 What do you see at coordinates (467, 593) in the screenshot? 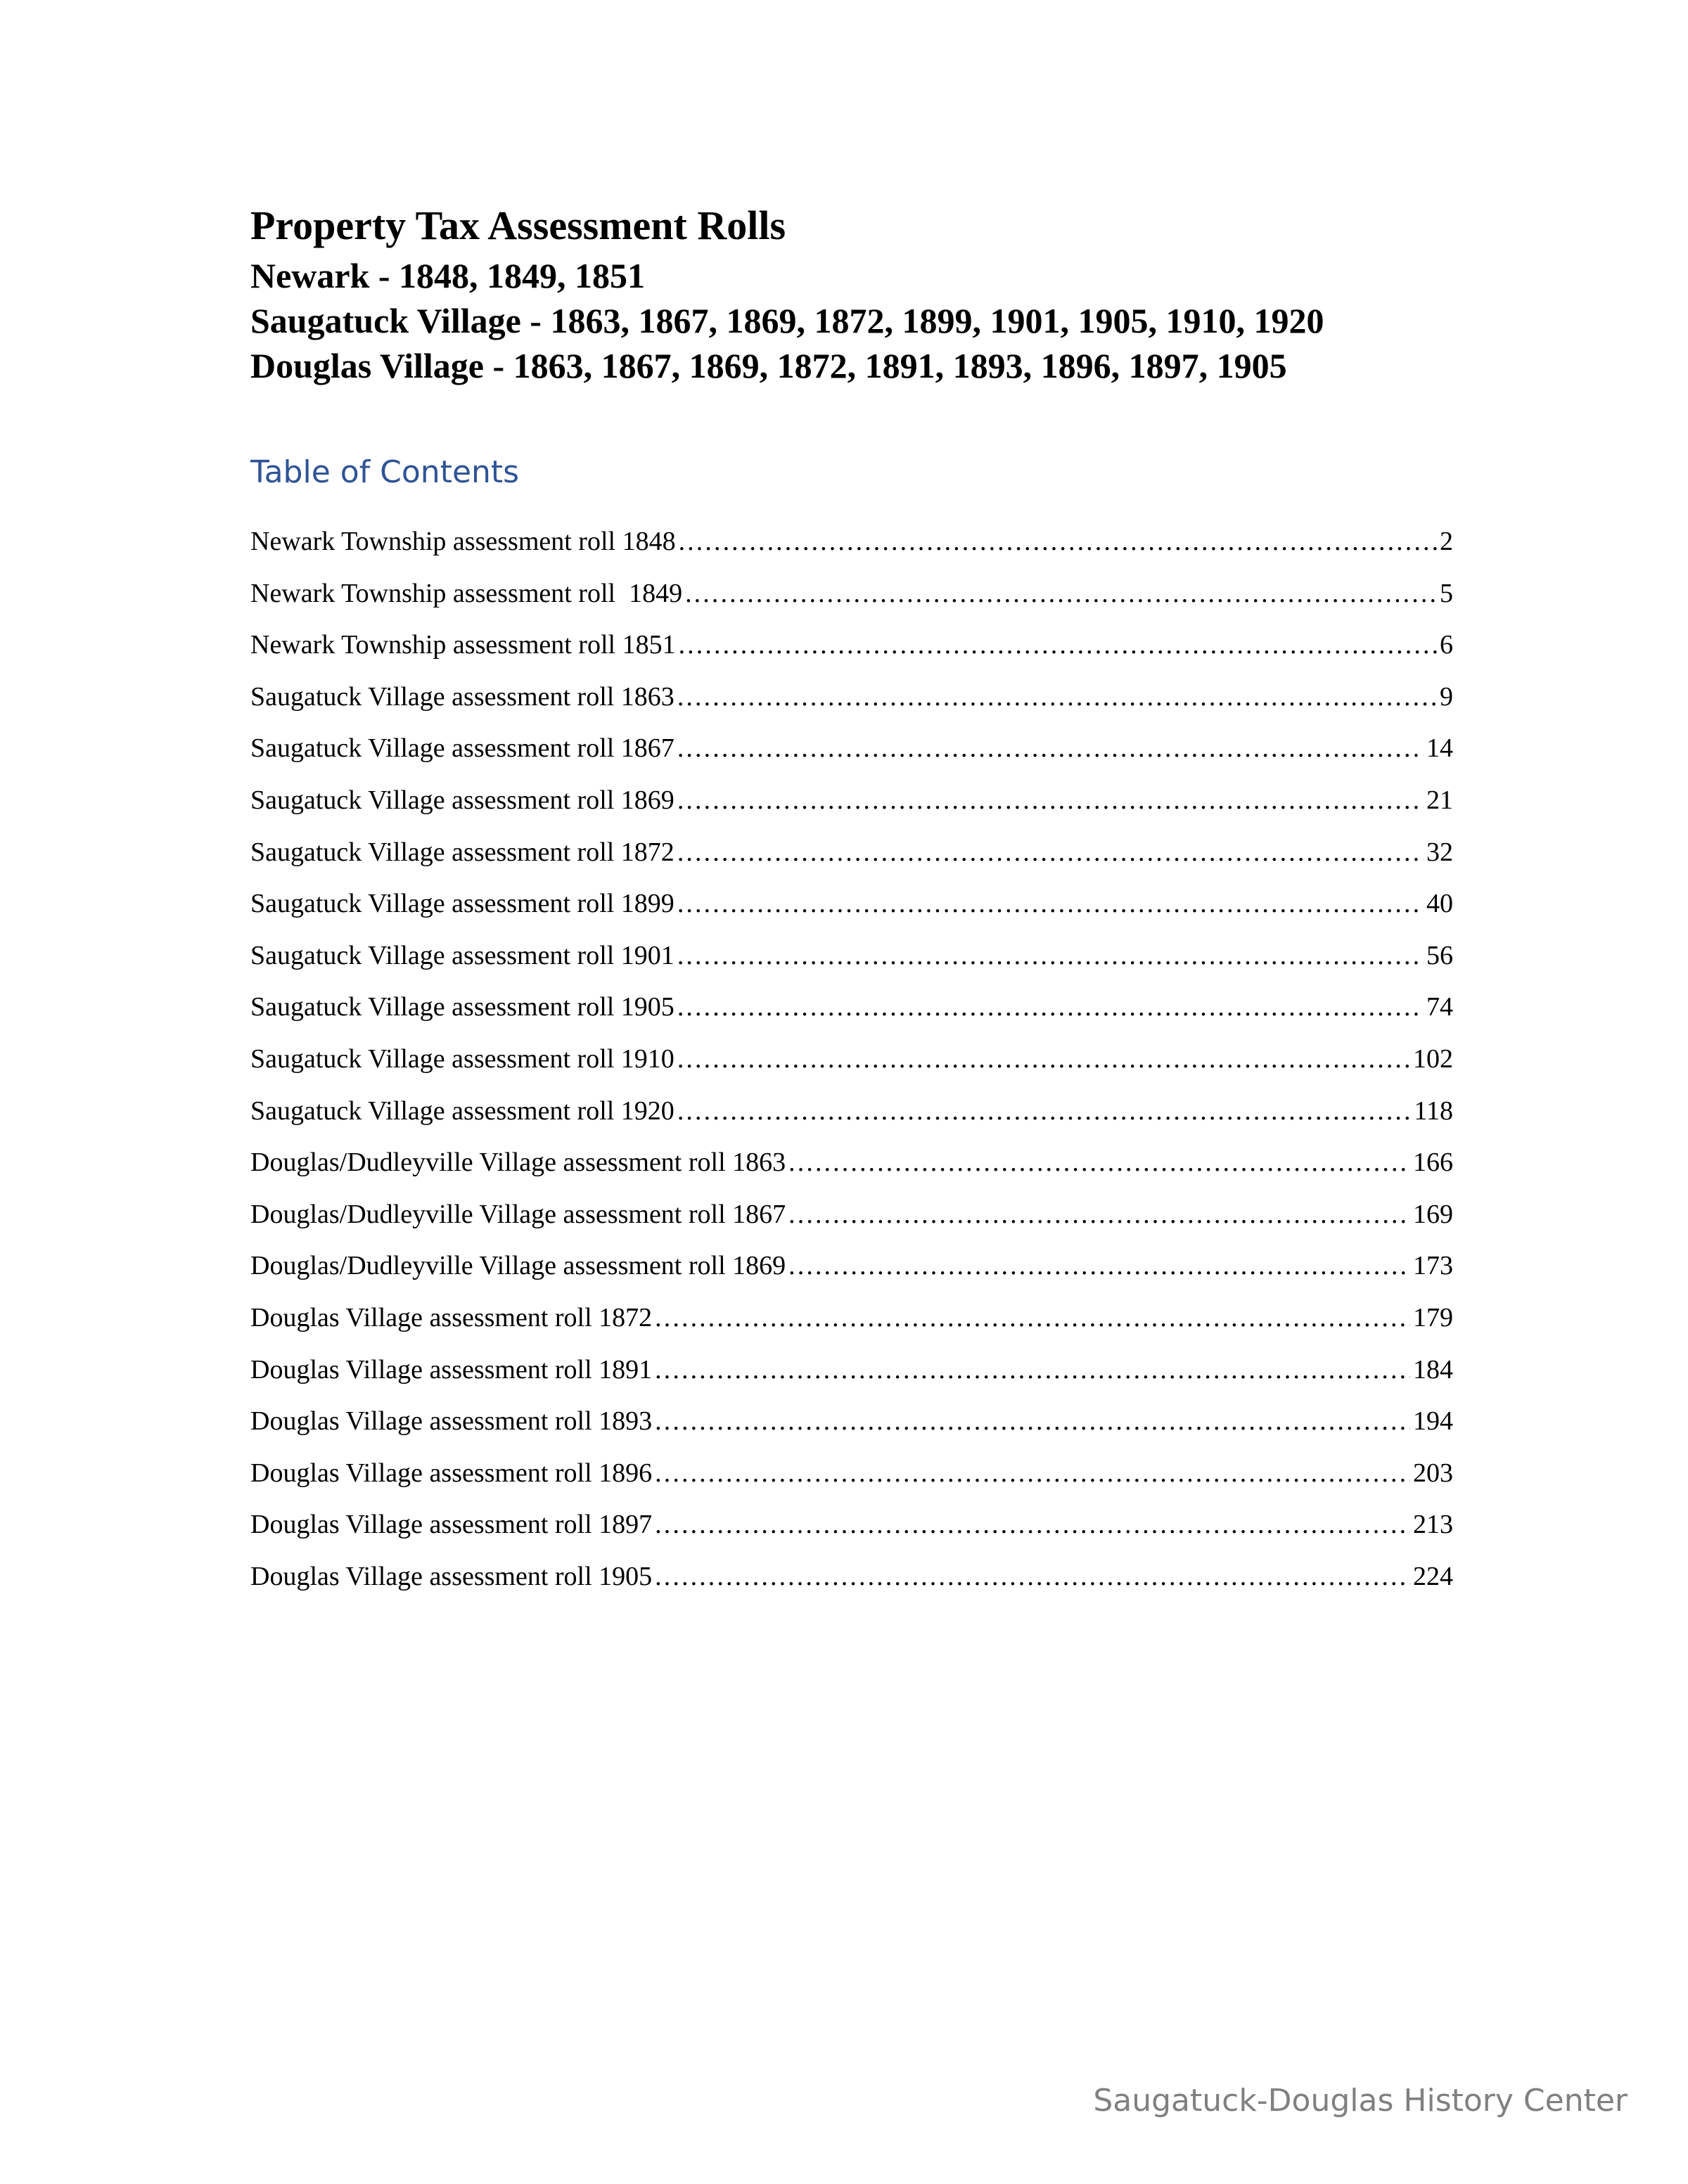
I see `toc-entry-label: Newark Township assessment roll 1849` at bounding box center [467, 593].